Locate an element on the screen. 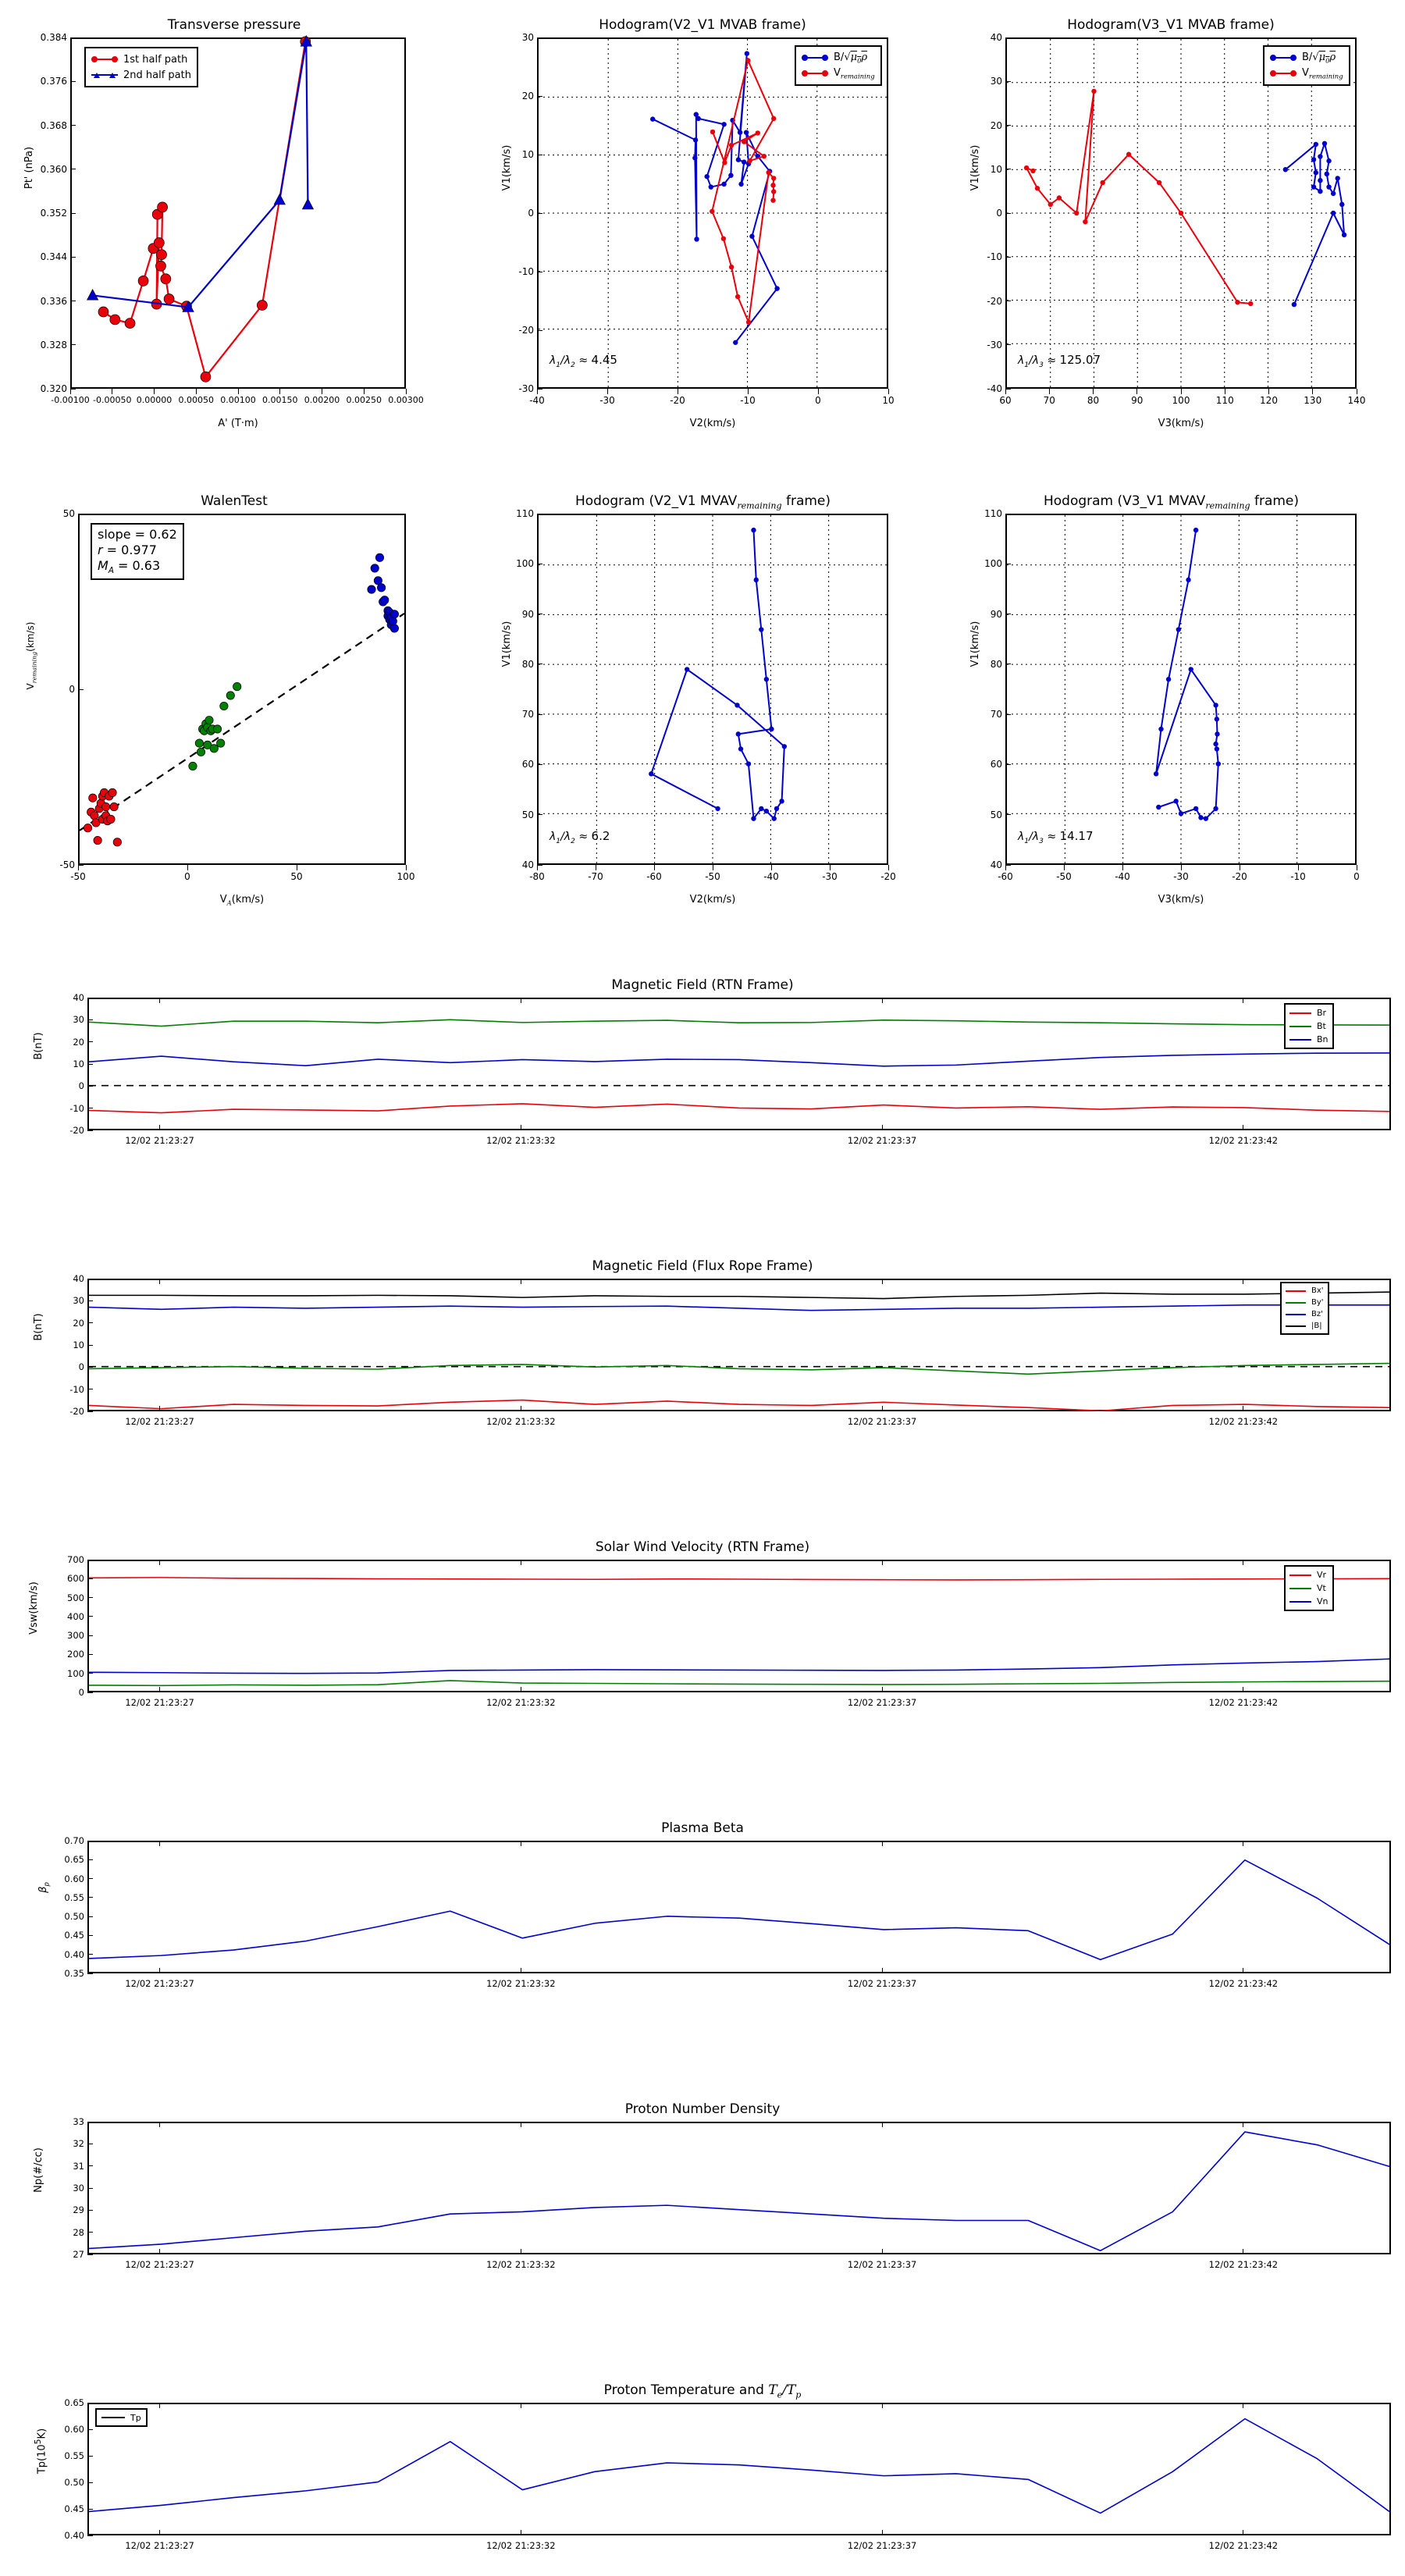 Image resolution: width=1405 pixels, height=2576 pixels. y-tick-label: 0.65 is located at coordinates (74, 2402).